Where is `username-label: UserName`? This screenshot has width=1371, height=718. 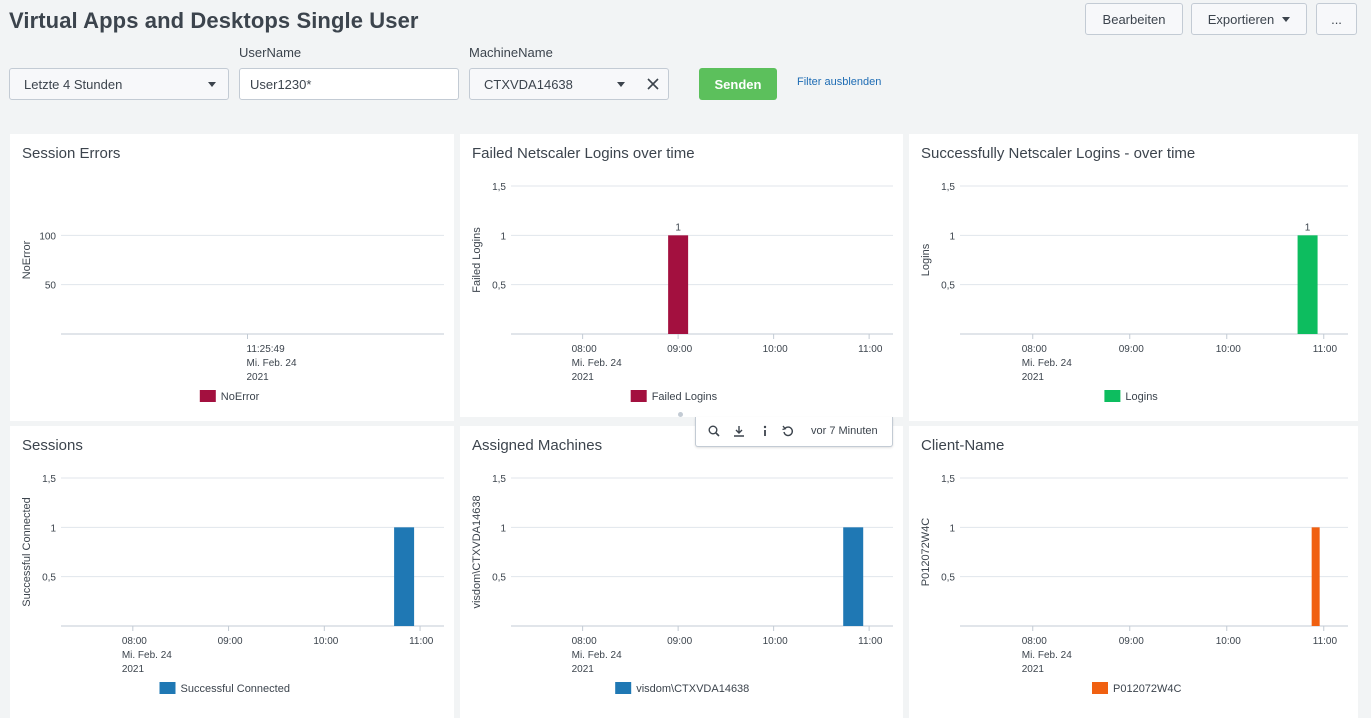 username-label: UserName is located at coordinates (270, 52).